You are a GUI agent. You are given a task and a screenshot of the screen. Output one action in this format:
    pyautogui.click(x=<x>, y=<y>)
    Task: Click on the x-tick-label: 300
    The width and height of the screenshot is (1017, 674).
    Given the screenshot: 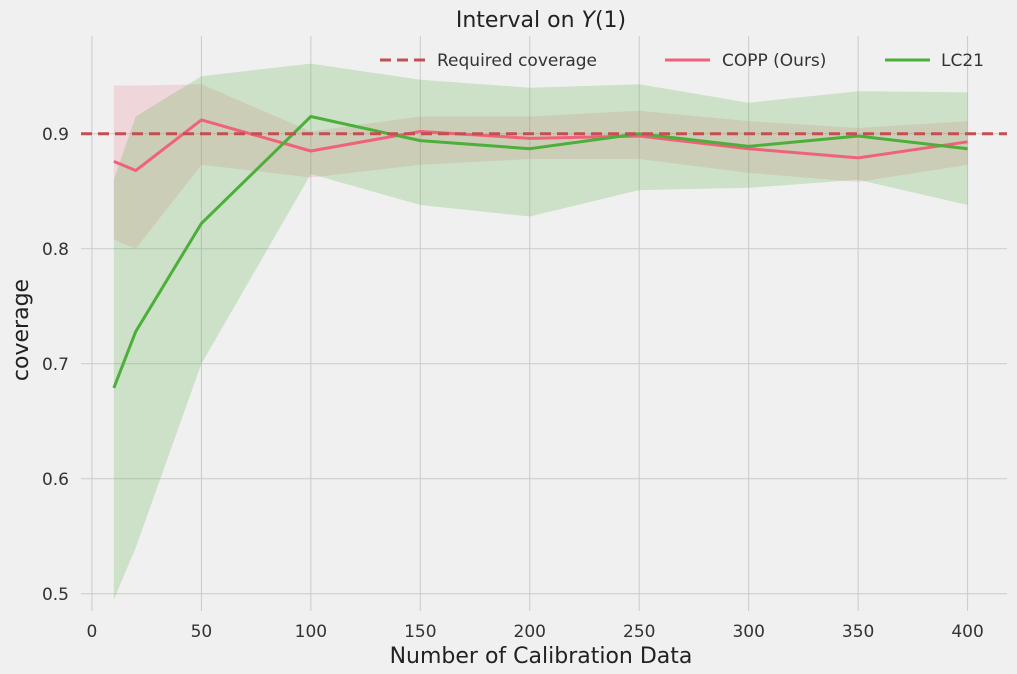 What is the action you would take?
    pyautogui.click(x=748, y=632)
    